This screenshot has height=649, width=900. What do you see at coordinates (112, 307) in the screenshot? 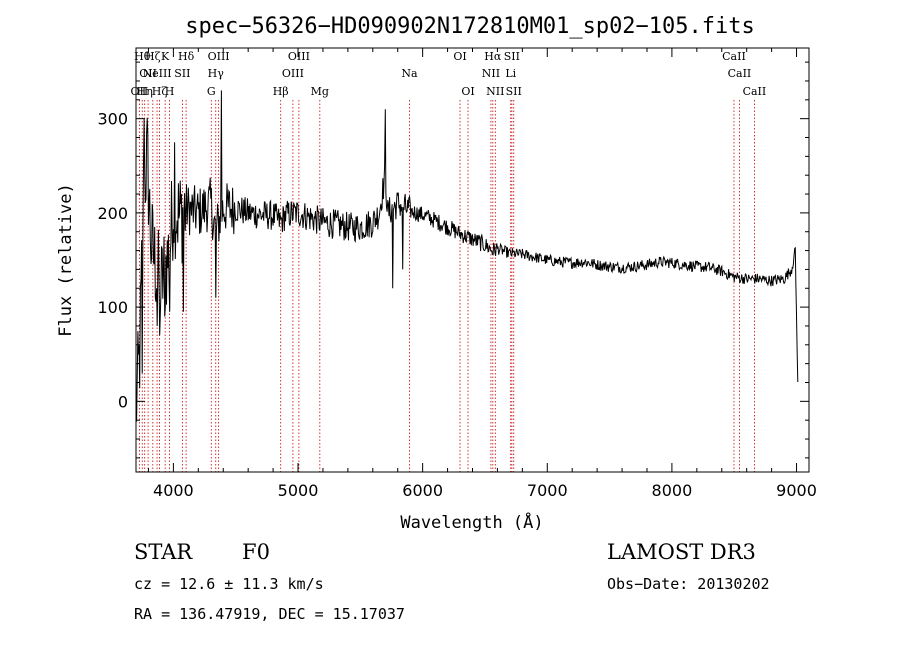
I see `y-tick-label: 100` at bounding box center [112, 307].